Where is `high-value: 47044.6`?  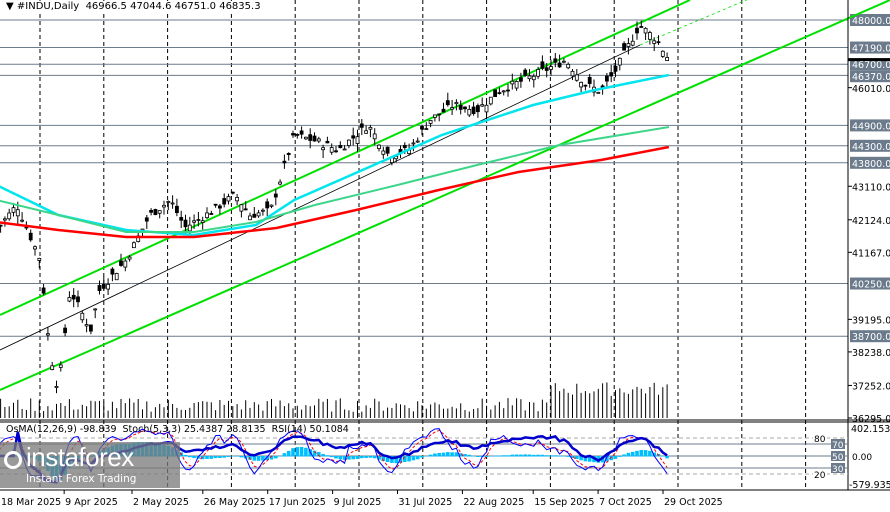
high-value: 47044.6 is located at coordinates (151, 6).